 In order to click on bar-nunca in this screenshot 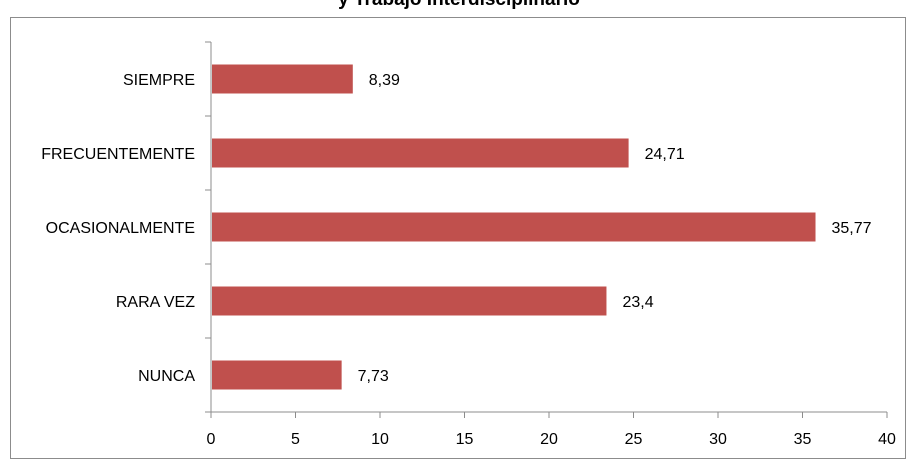, I will do `click(277, 375)`.